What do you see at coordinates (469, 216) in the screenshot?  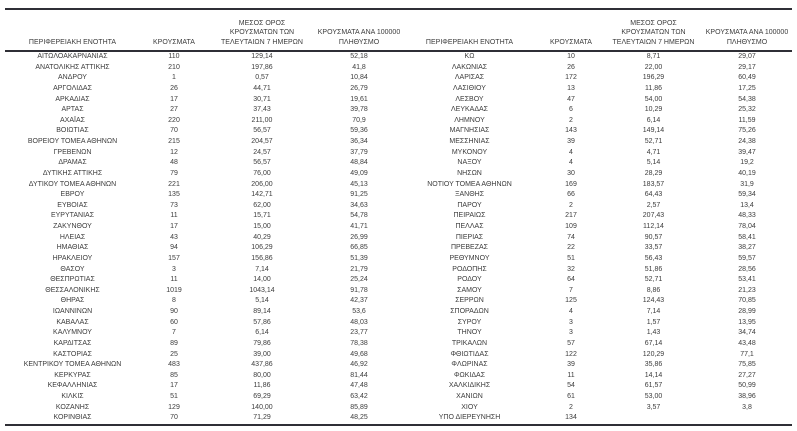 I see `region-cell: ΠΕΙΡΑΙΩΣ` at bounding box center [469, 216].